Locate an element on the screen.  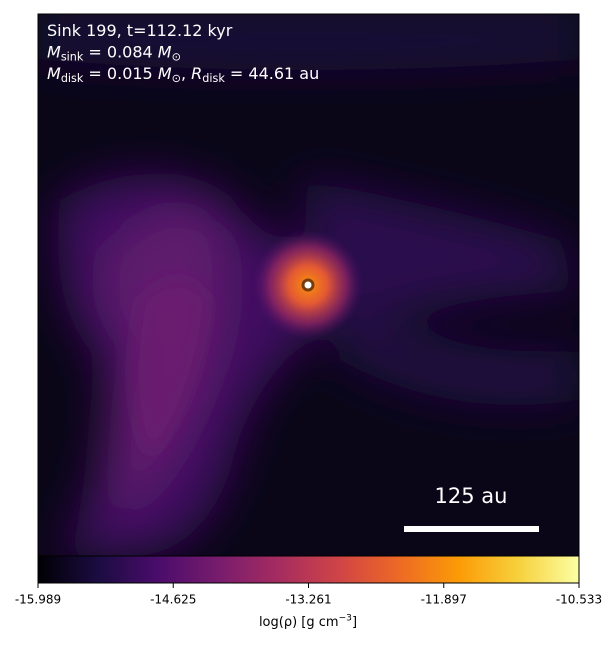
scale-bar-label: 125 au is located at coordinates (471, 496).